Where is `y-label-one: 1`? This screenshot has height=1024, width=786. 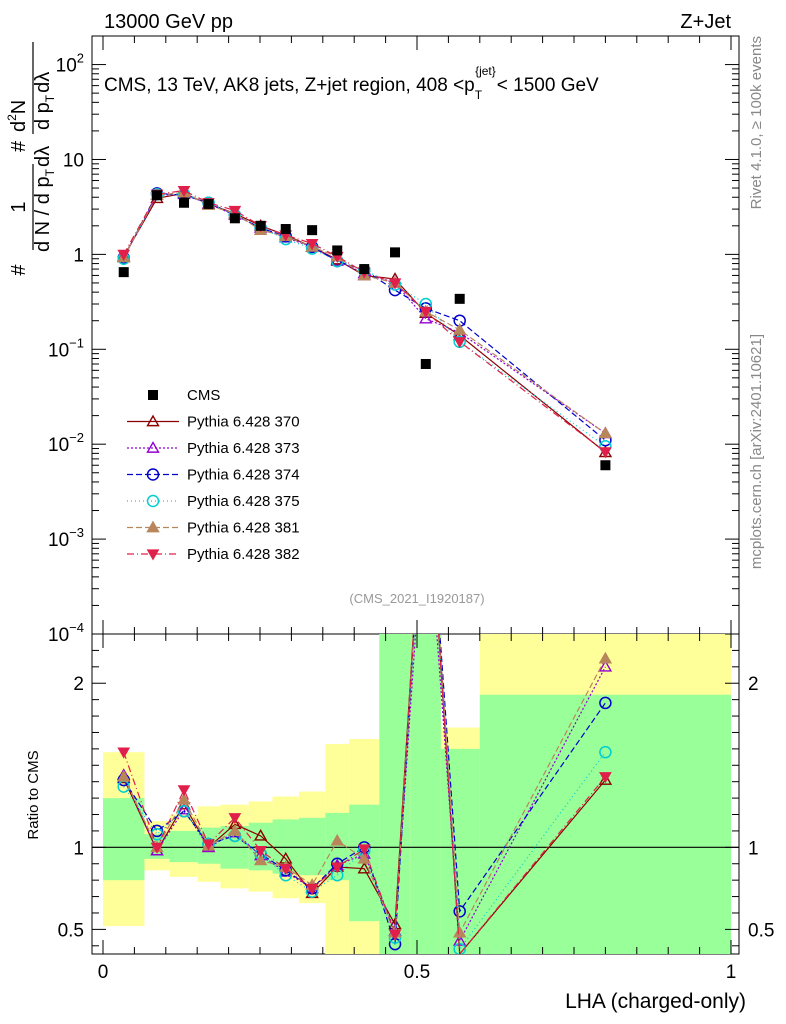 y-label-one: 1 is located at coordinates (19, 206).